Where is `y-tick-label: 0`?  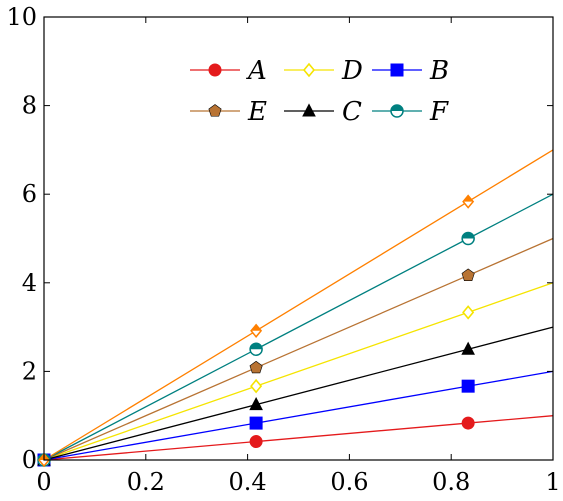
y-tick-label: 0 is located at coordinates (29, 460).